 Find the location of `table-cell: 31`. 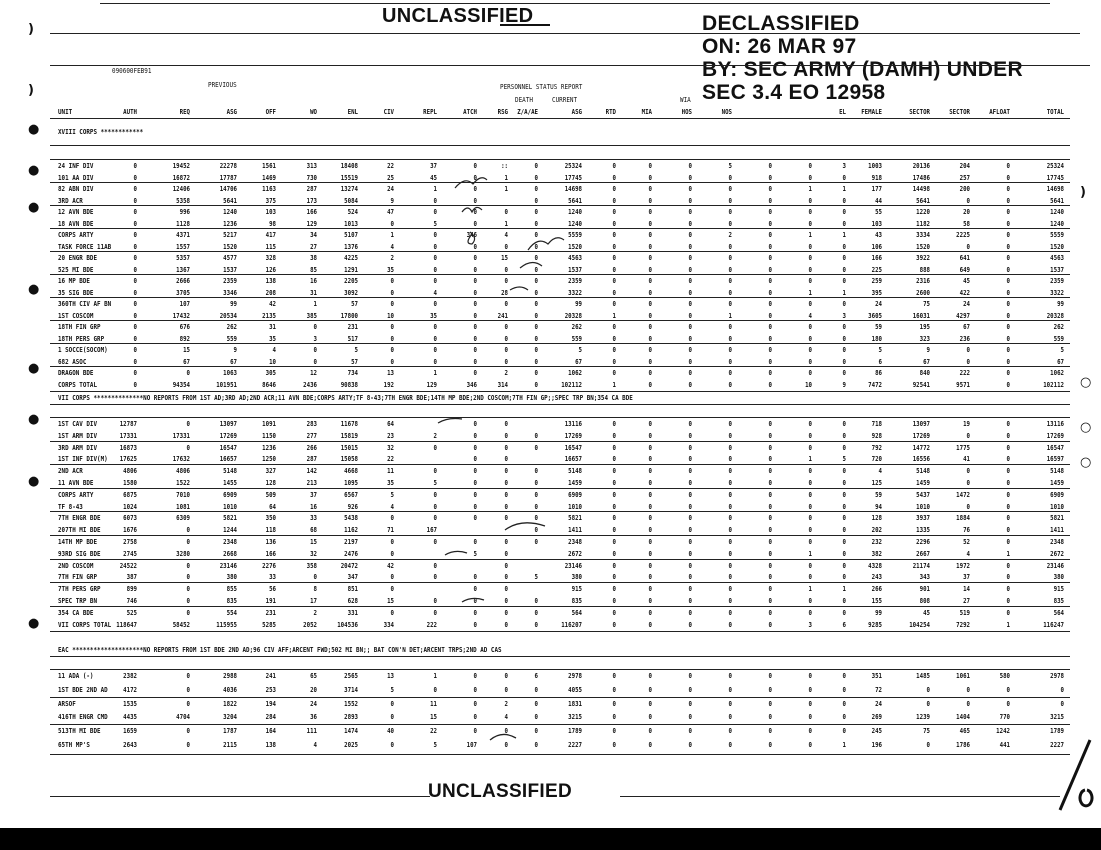

table-cell: 31 is located at coordinates (313, 292).